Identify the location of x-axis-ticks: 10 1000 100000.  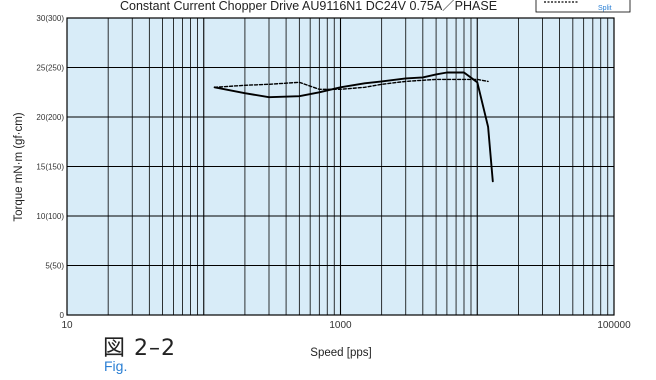
(346, 325).